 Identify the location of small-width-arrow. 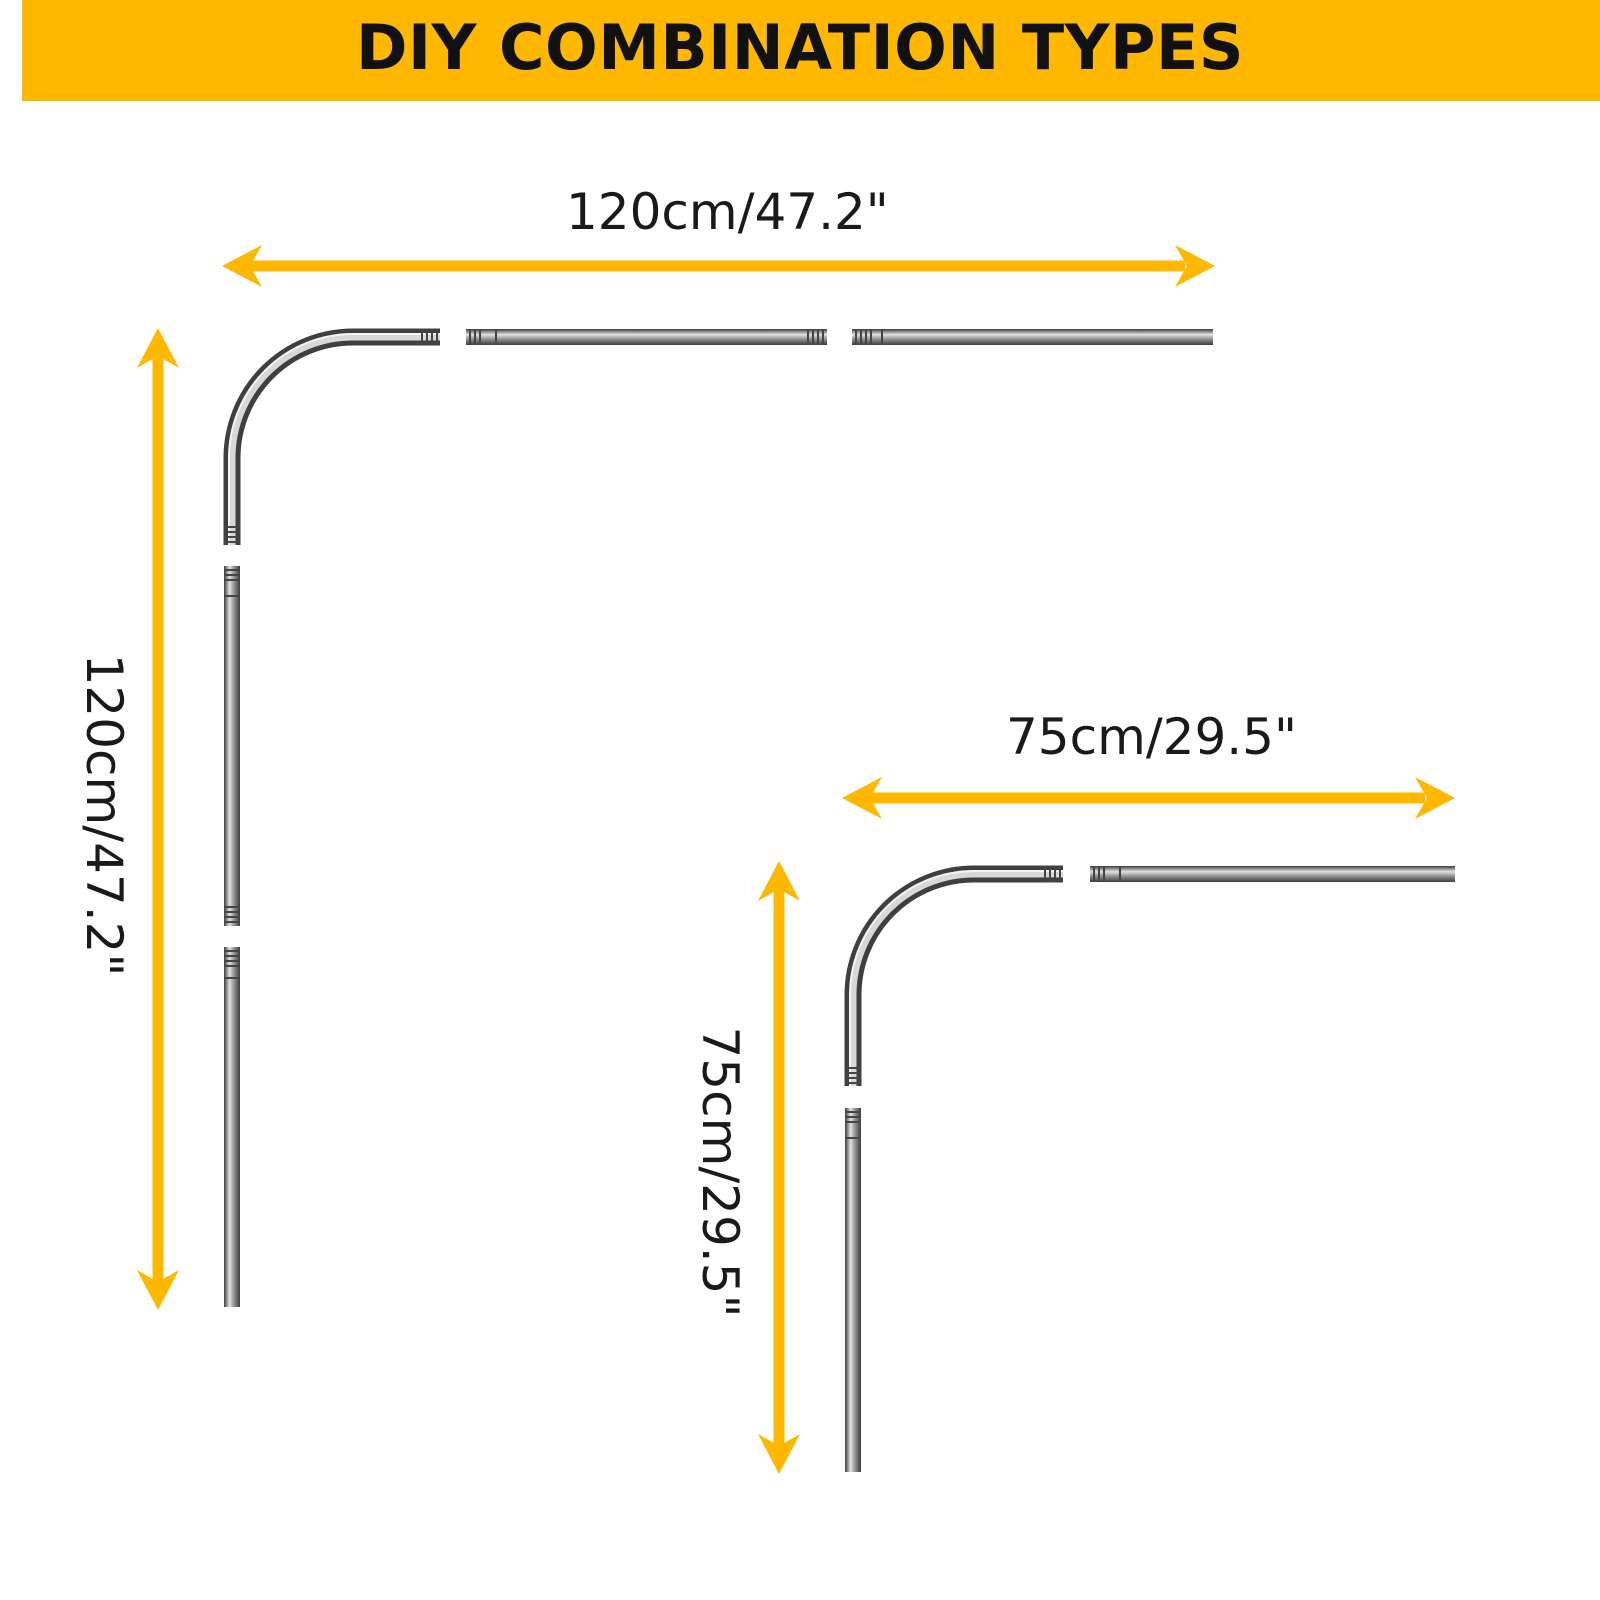
(1148, 798).